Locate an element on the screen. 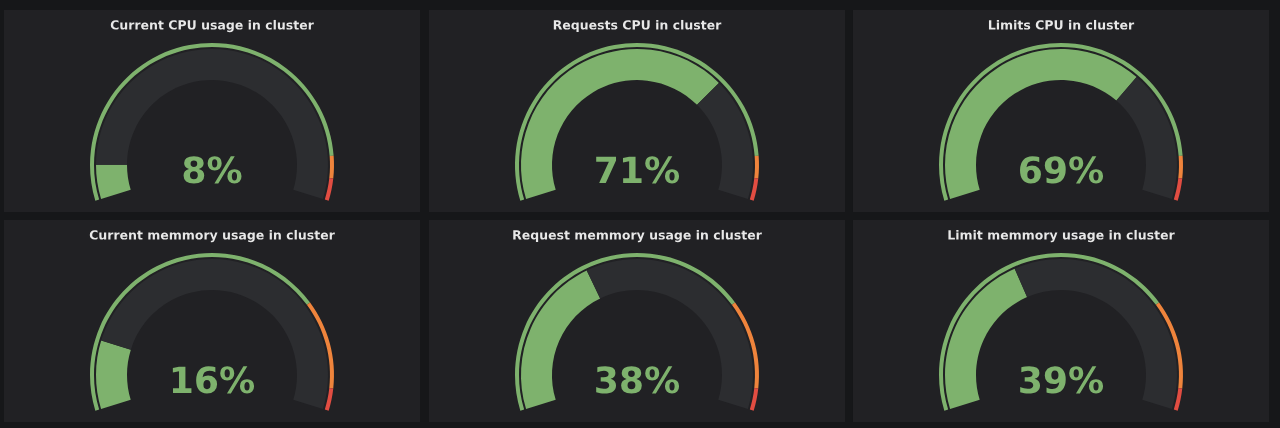  text: 39% is located at coordinates (1062, 380).